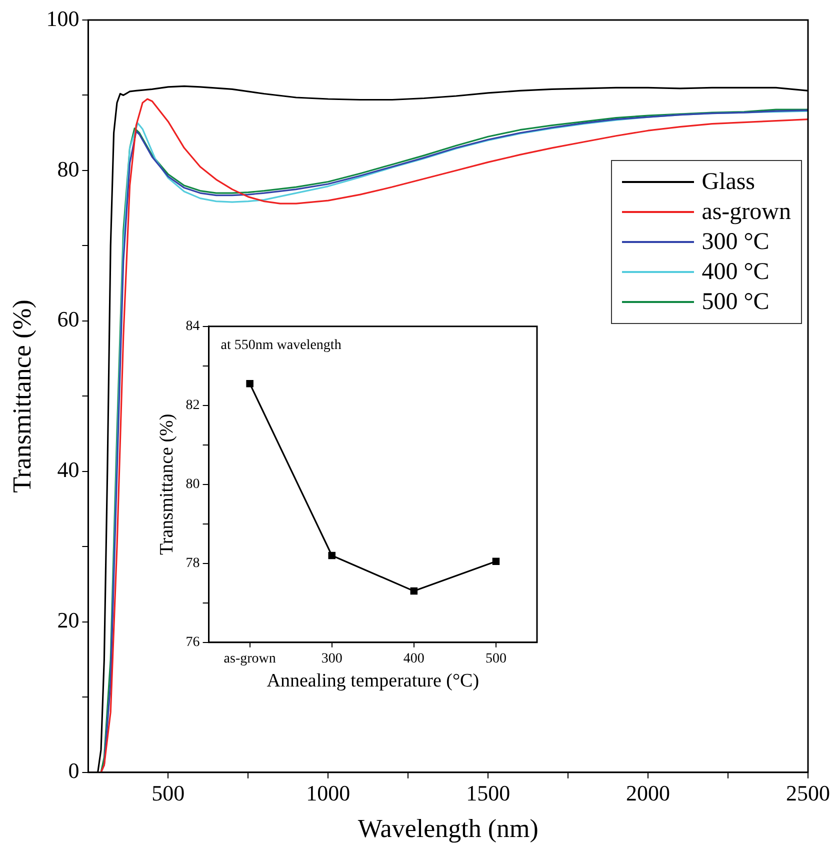 This screenshot has width=838, height=854. I want to click on legend-label: 400 °C, so click(736, 272).